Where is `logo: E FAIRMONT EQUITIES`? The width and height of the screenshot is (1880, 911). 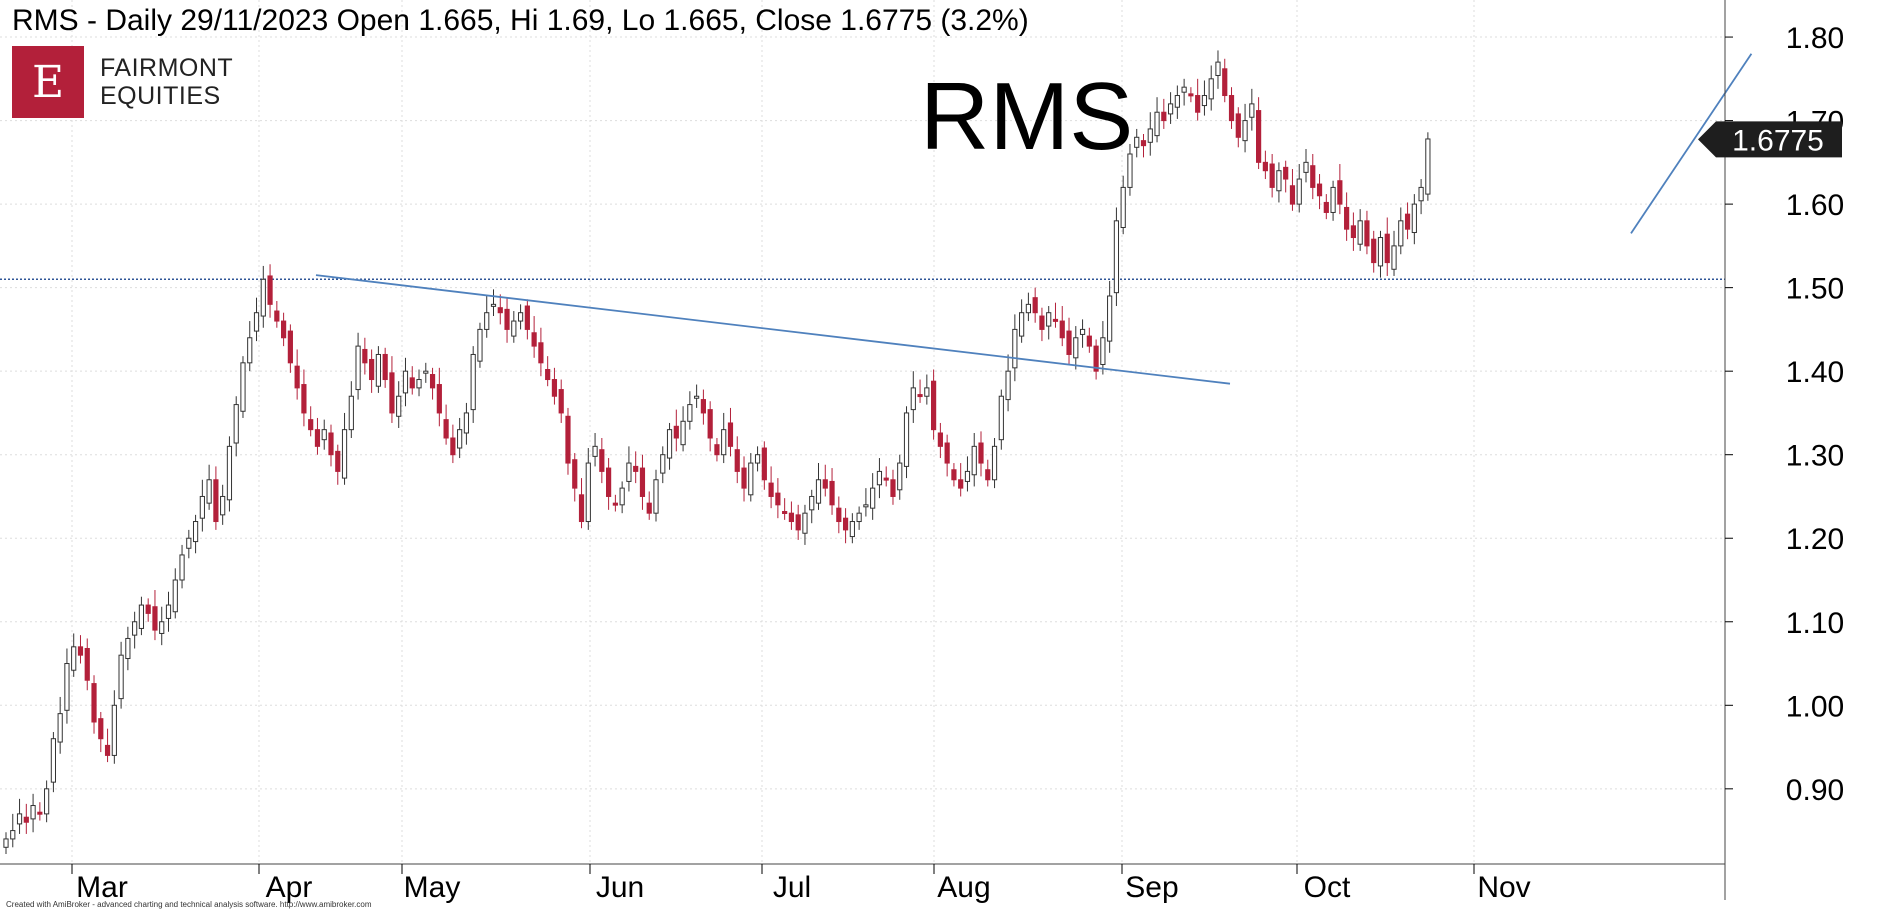
logo: E FAIRMONT EQUITIES is located at coordinates (123, 82).